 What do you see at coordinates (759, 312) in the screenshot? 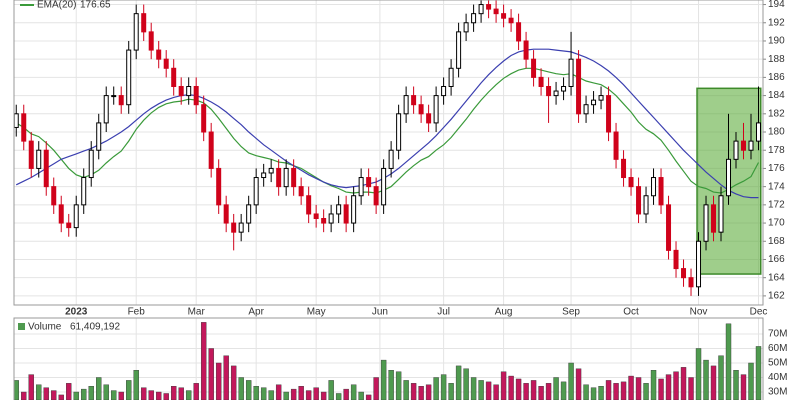
I see `x-tick-label: Dec` at bounding box center [759, 312].